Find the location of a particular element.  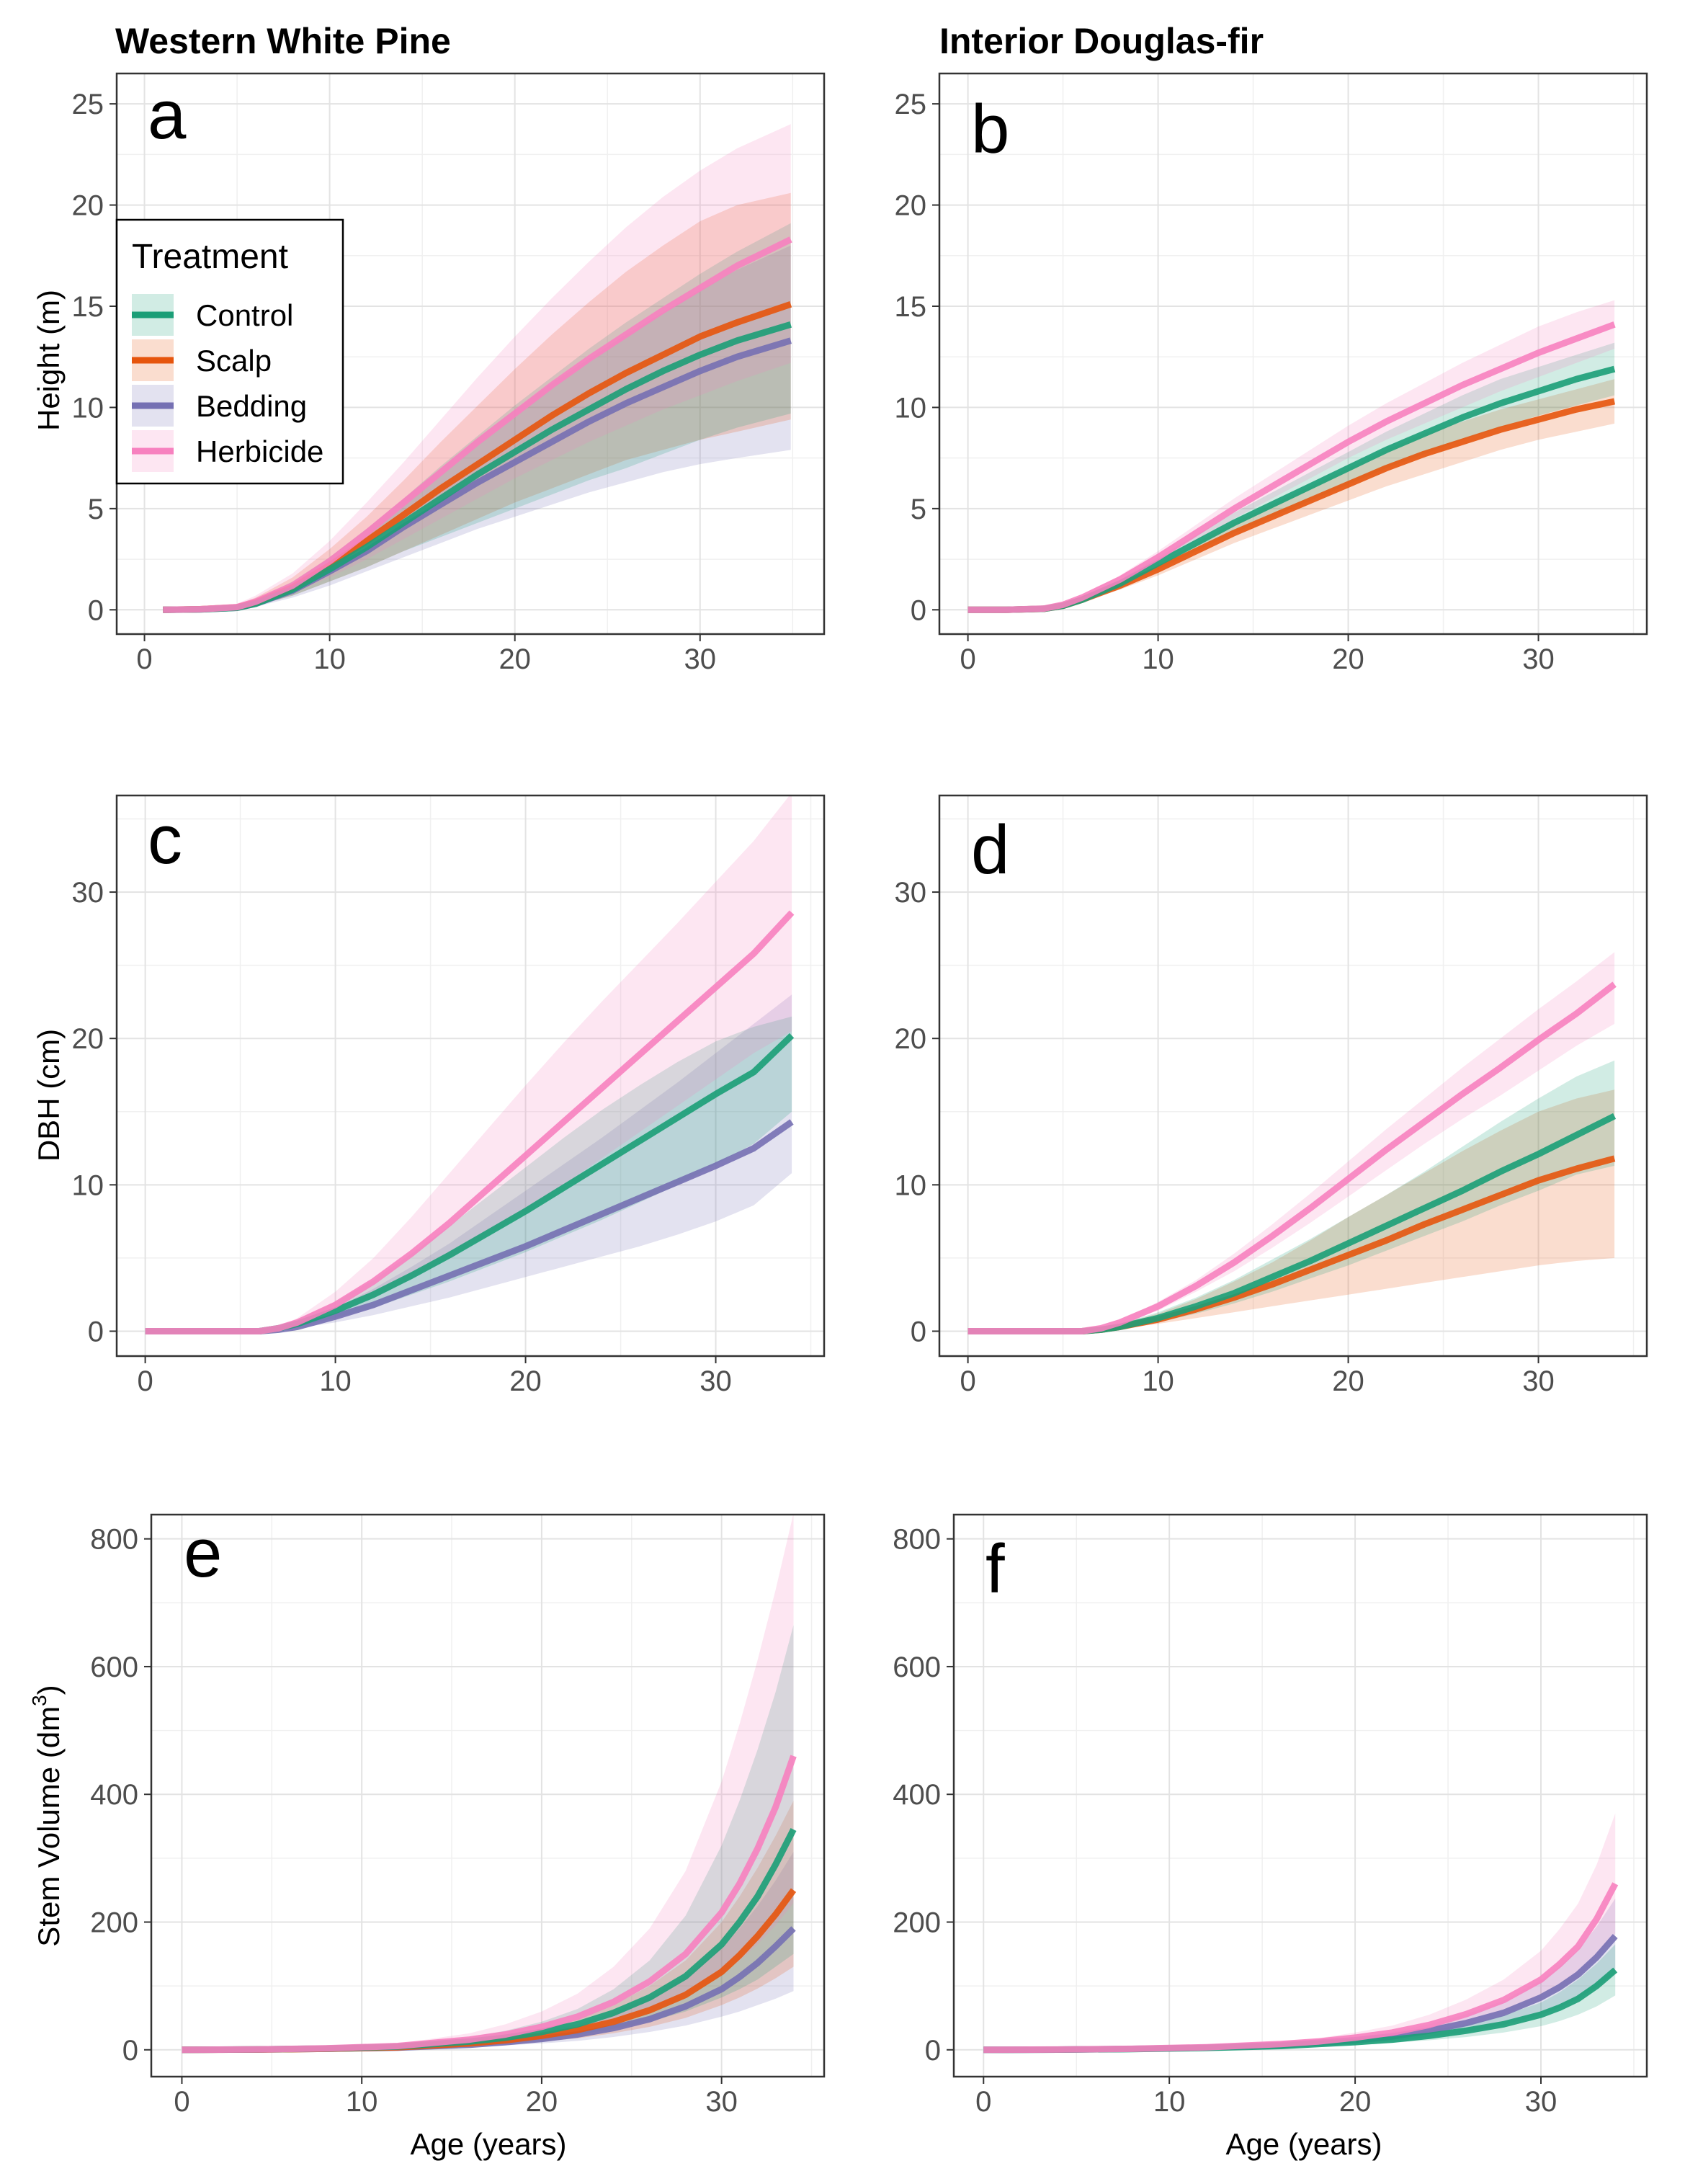

panel-letter-d: d is located at coordinates (990, 850).